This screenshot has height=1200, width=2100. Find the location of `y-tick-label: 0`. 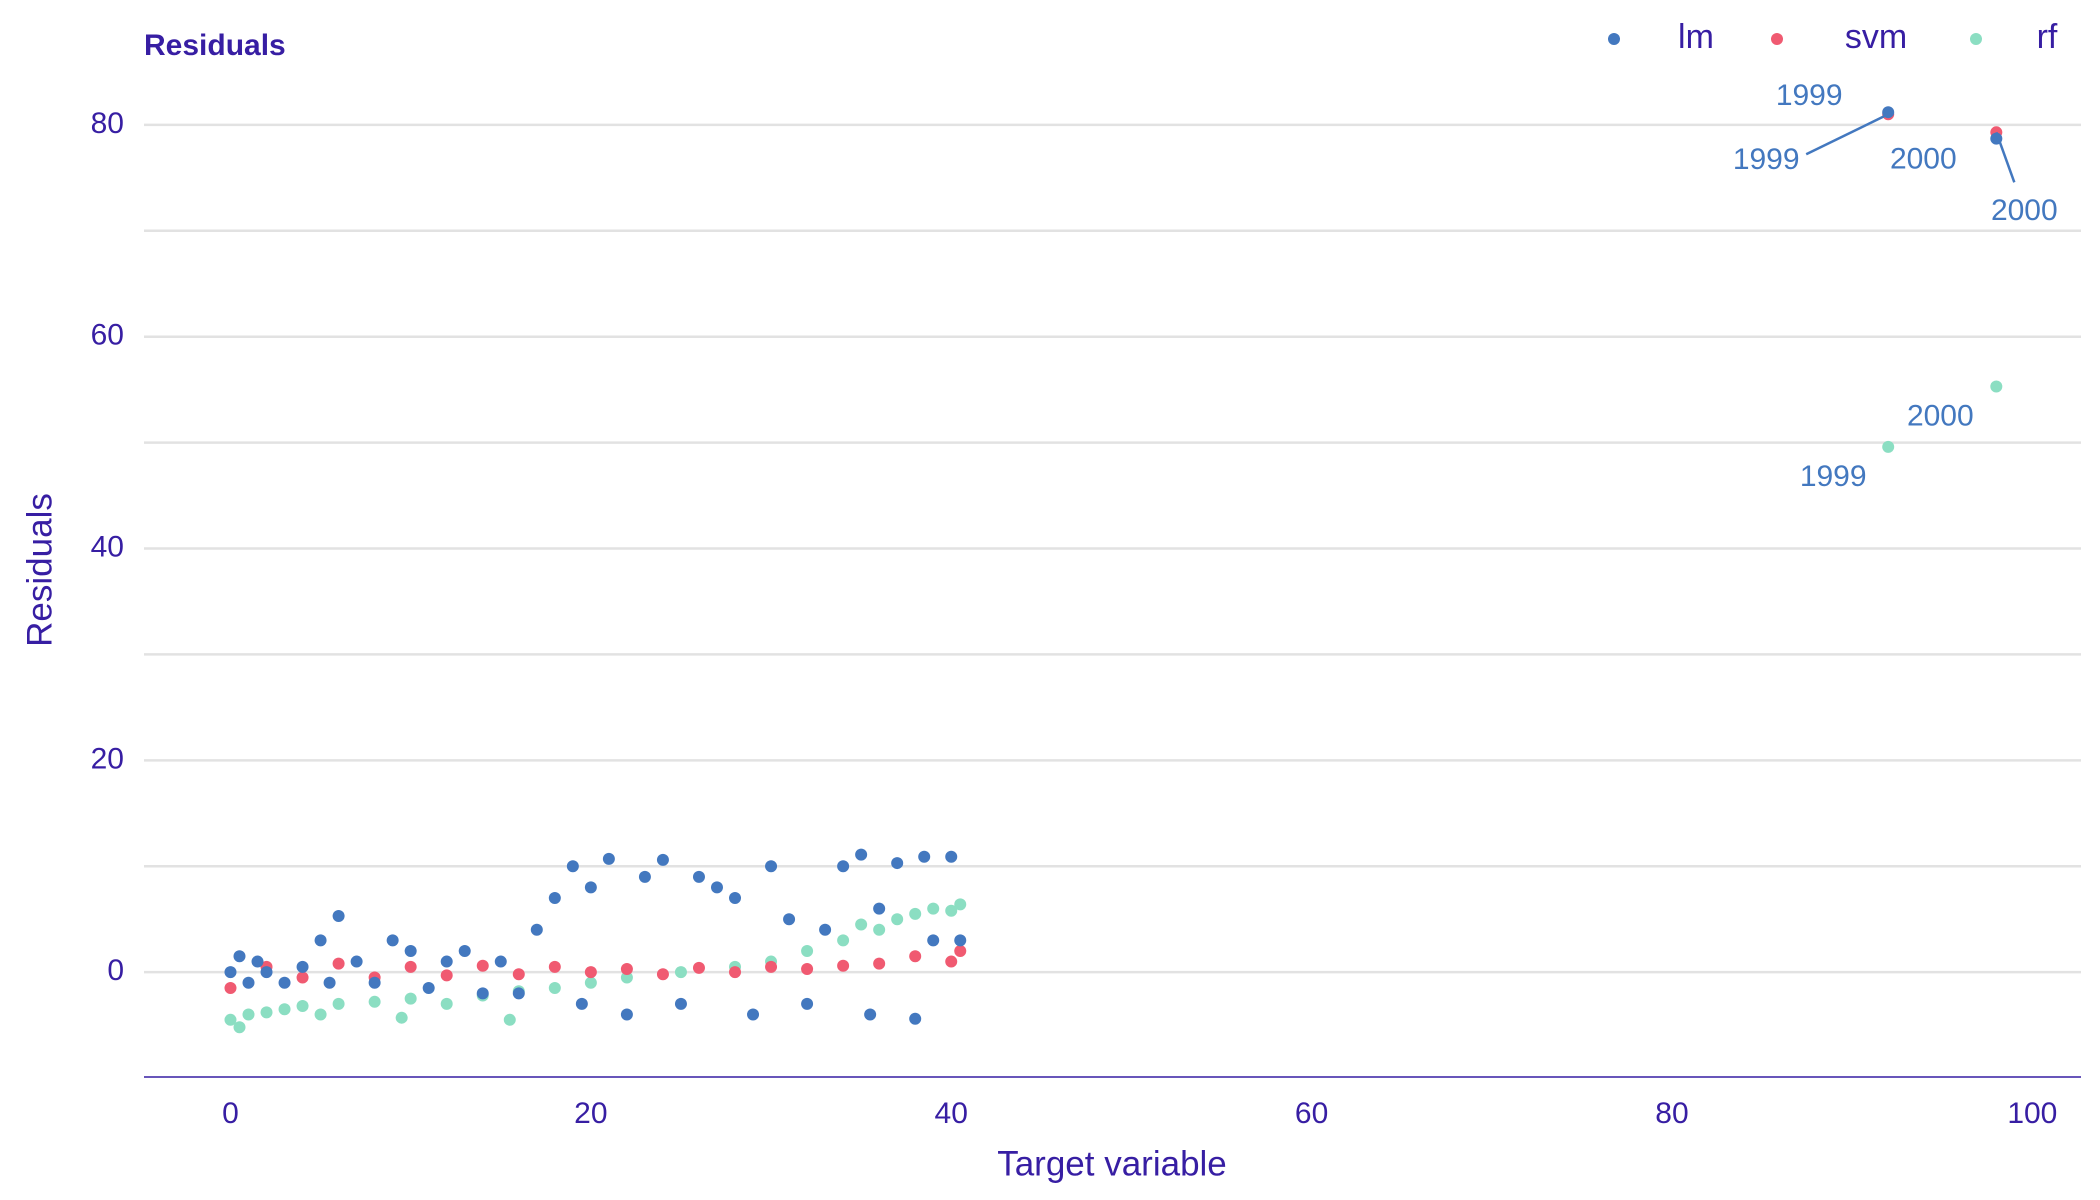

y-tick-label: 0 is located at coordinates (115, 970).